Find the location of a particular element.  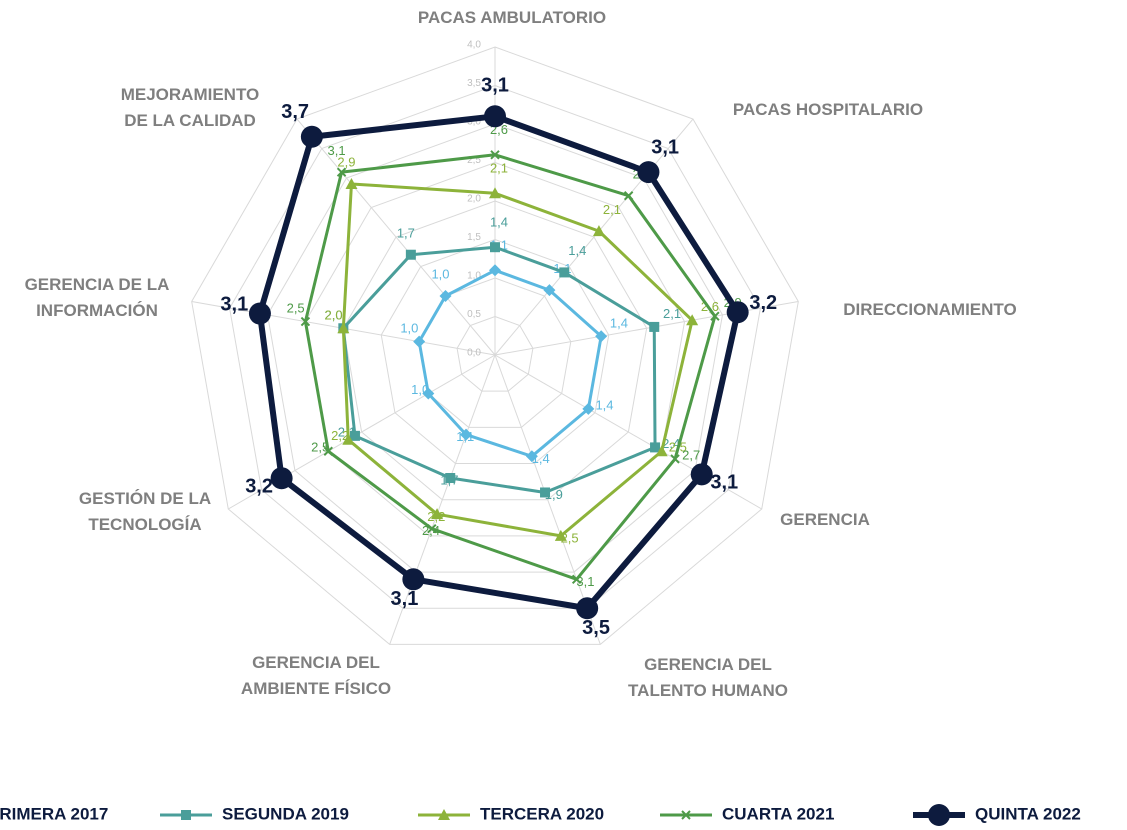

data-label: 2,9 is located at coordinates (346, 162).